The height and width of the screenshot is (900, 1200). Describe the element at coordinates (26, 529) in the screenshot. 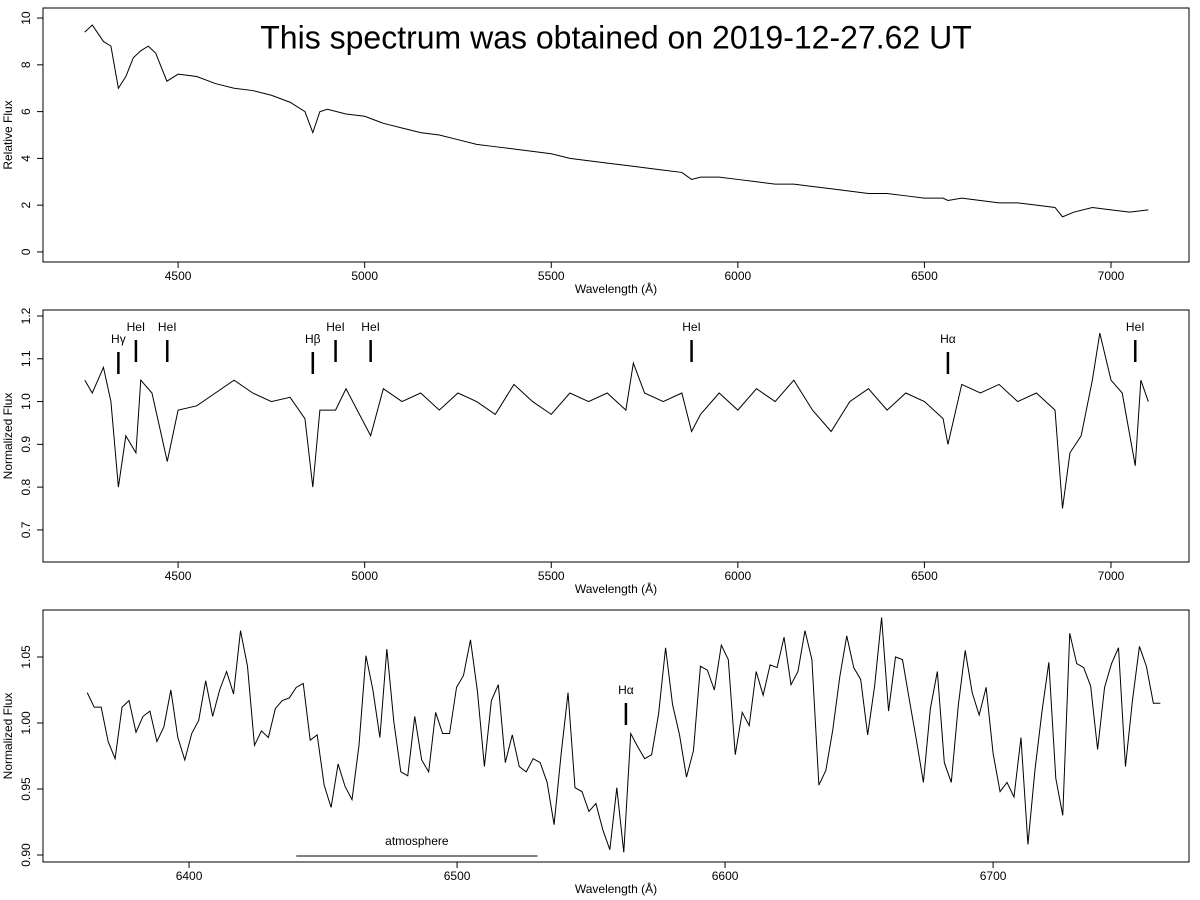

I see `y-tick-label: 0.7` at that location.